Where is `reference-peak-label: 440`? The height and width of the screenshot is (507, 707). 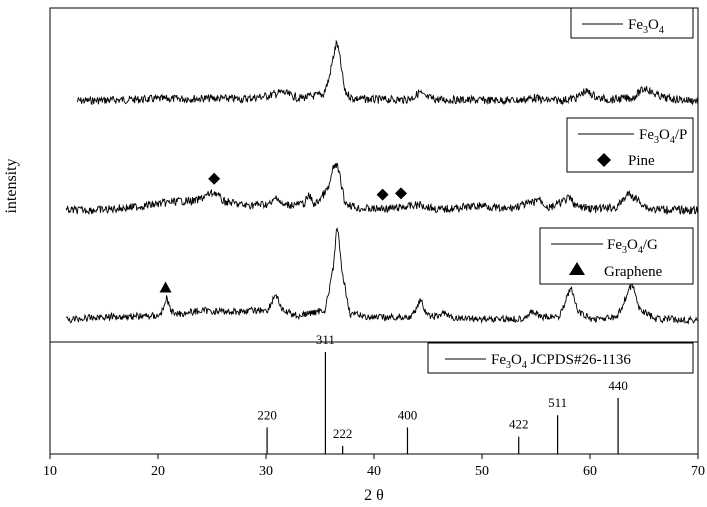
reference-peak-label: 440 is located at coordinates (618, 385).